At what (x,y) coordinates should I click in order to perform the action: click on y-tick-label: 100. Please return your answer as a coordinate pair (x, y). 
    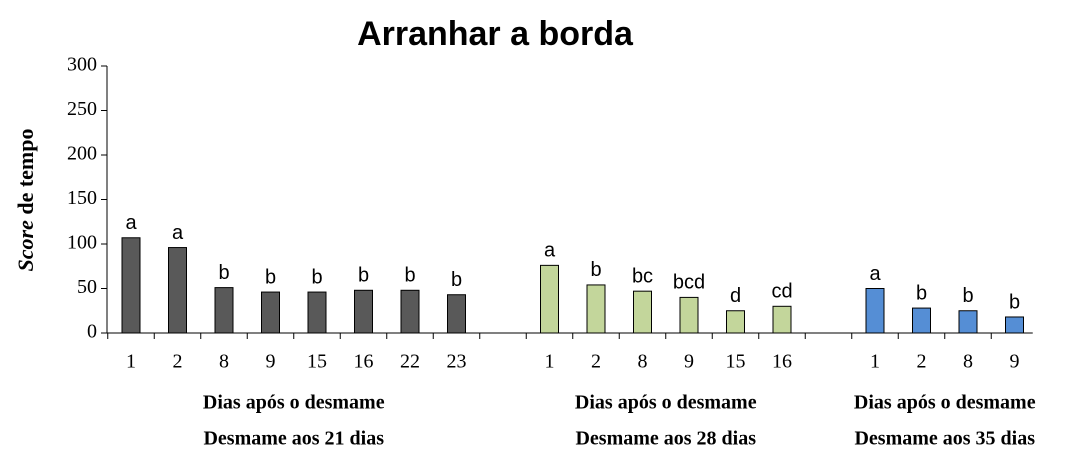
    Looking at the image, I should click on (82, 243).